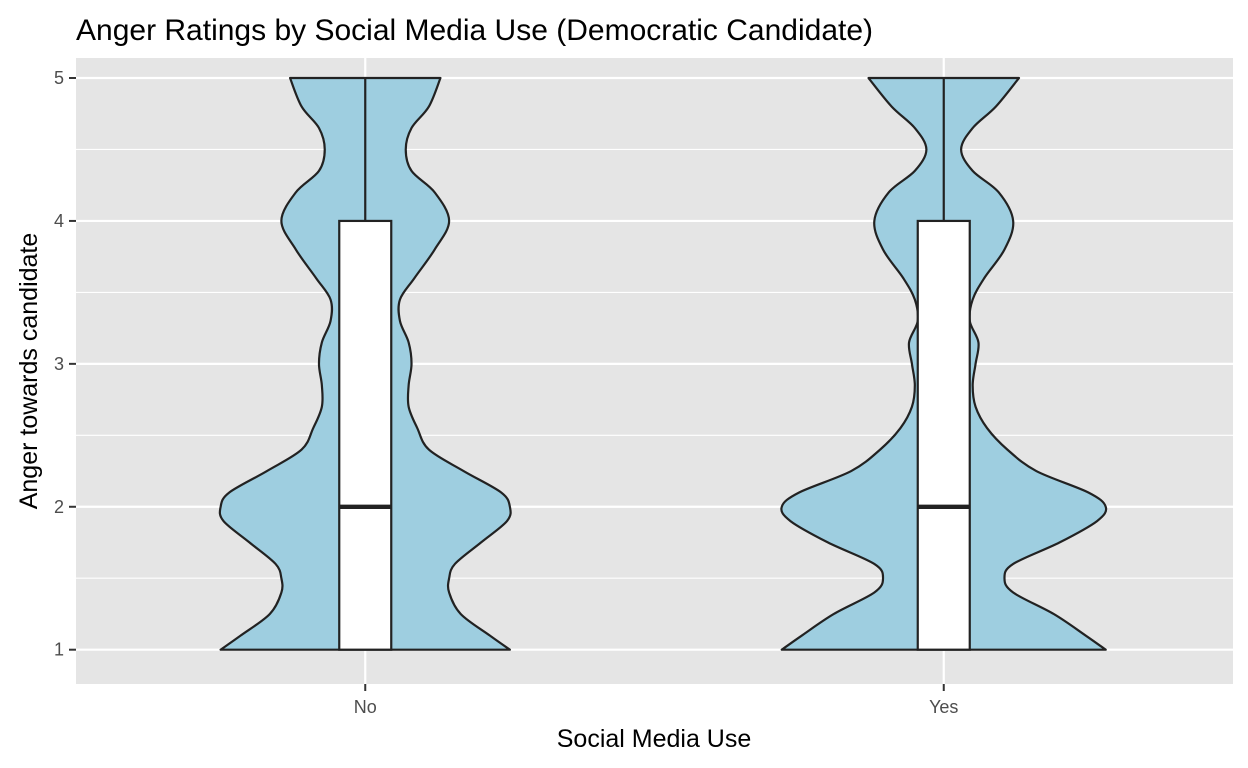 The height and width of the screenshot is (768, 1248). What do you see at coordinates (656, 700) in the screenshot?
I see `x-axis: No Yes` at bounding box center [656, 700].